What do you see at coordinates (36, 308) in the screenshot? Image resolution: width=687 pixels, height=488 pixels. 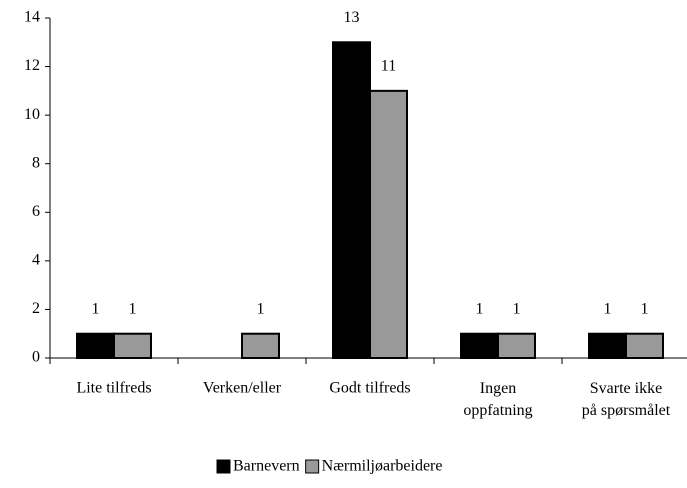 I see `y-tick-label: 2` at bounding box center [36, 308].